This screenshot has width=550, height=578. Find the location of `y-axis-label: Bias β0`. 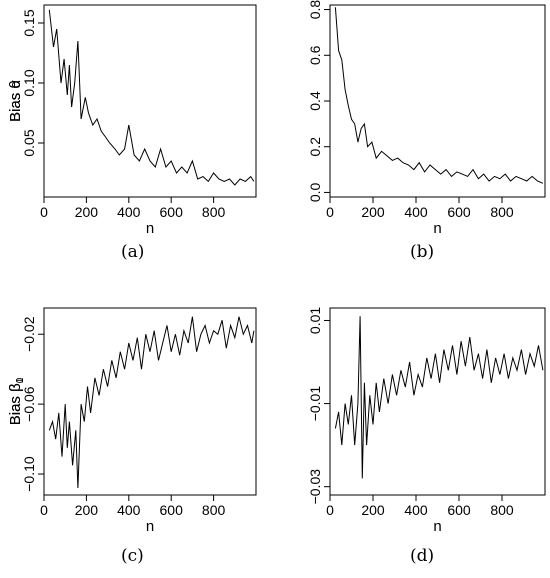

y-axis-label: Bias β0 is located at coordinates (16, 401).